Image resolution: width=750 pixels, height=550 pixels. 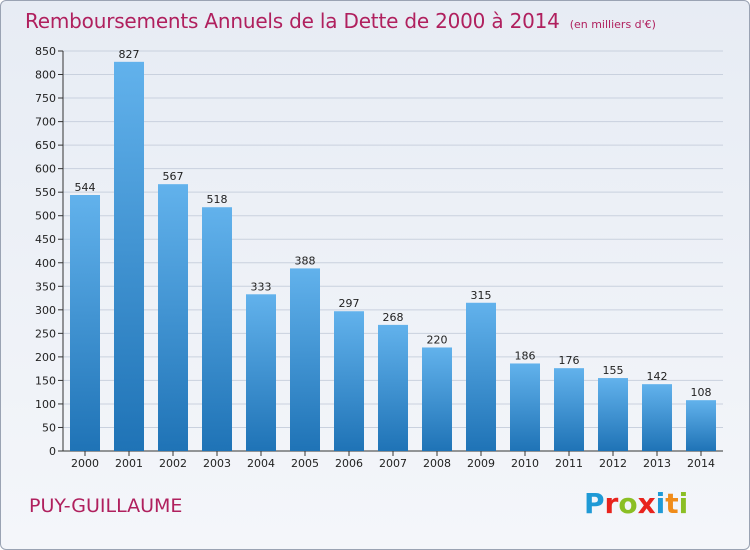 What do you see at coordinates (525, 463) in the screenshot?
I see `x-tick-label: 2010` at bounding box center [525, 463].